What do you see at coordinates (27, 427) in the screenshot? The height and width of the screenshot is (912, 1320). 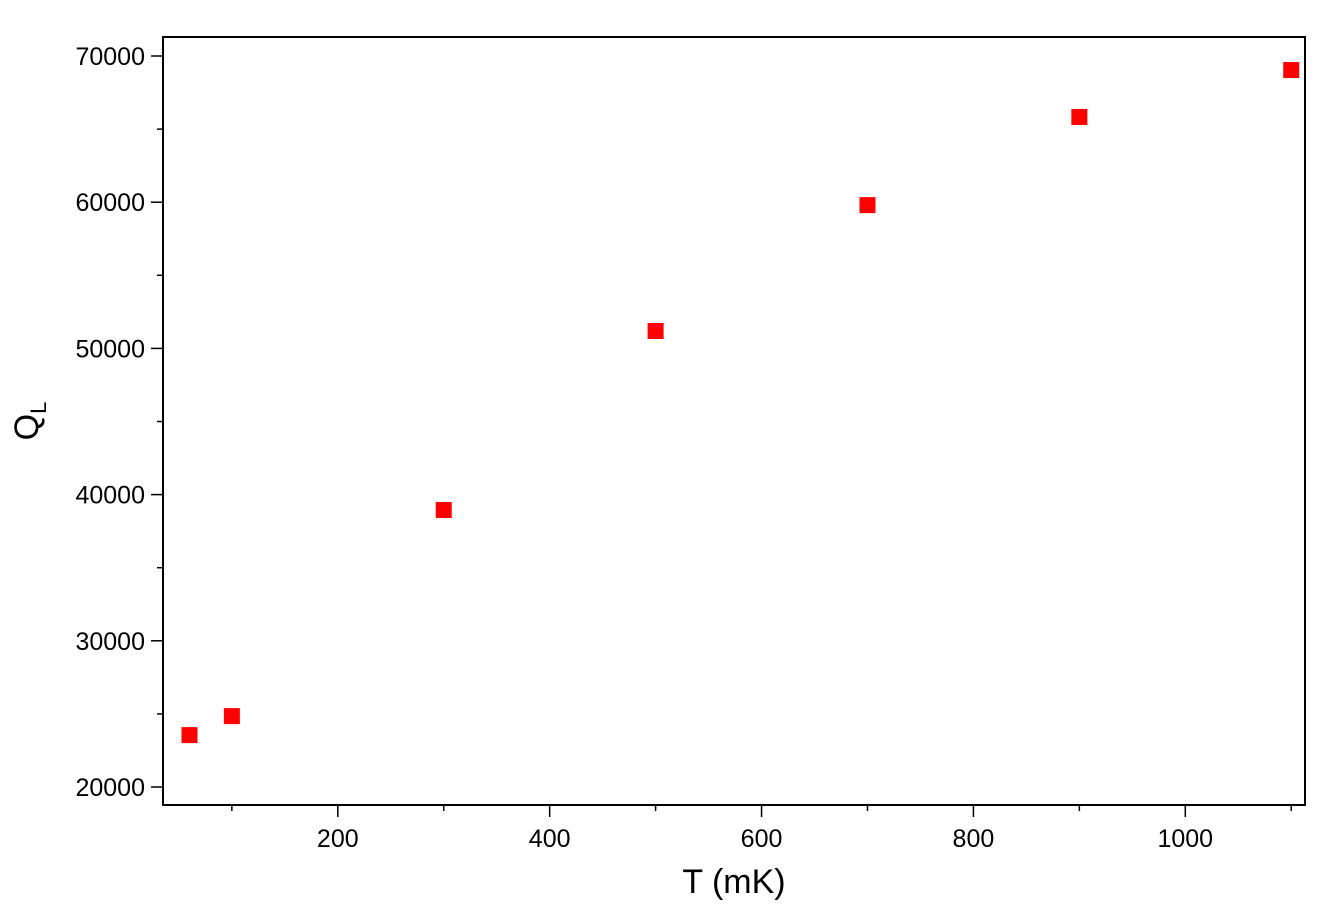 I see `y-axis-label-main: Q` at bounding box center [27, 427].